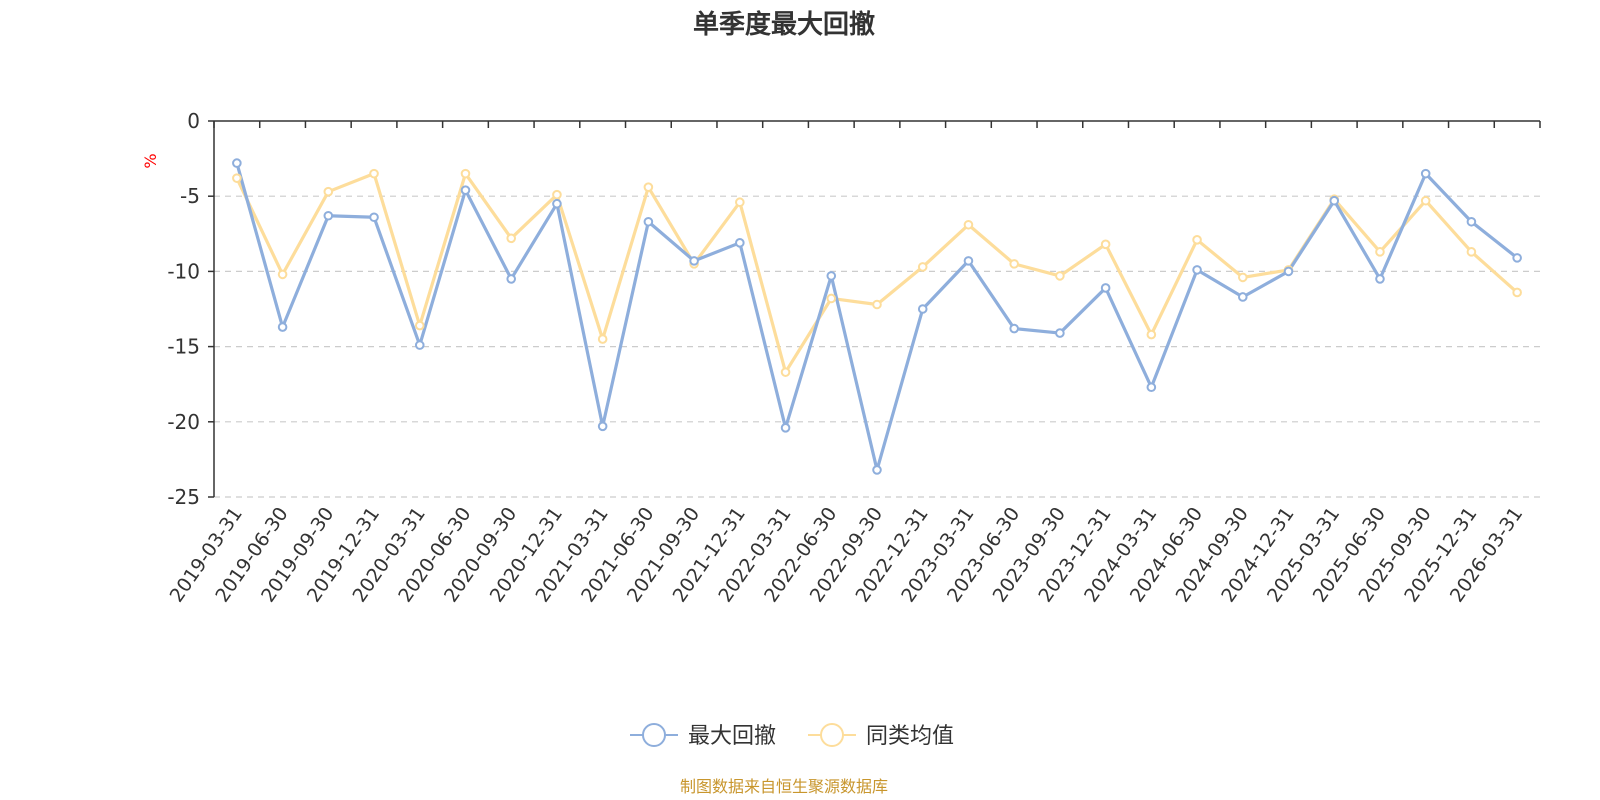 This screenshot has height=800, width=1600. What do you see at coordinates (910, 736) in the screenshot?
I see `legend-label: 同类均值` at bounding box center [910, 736].